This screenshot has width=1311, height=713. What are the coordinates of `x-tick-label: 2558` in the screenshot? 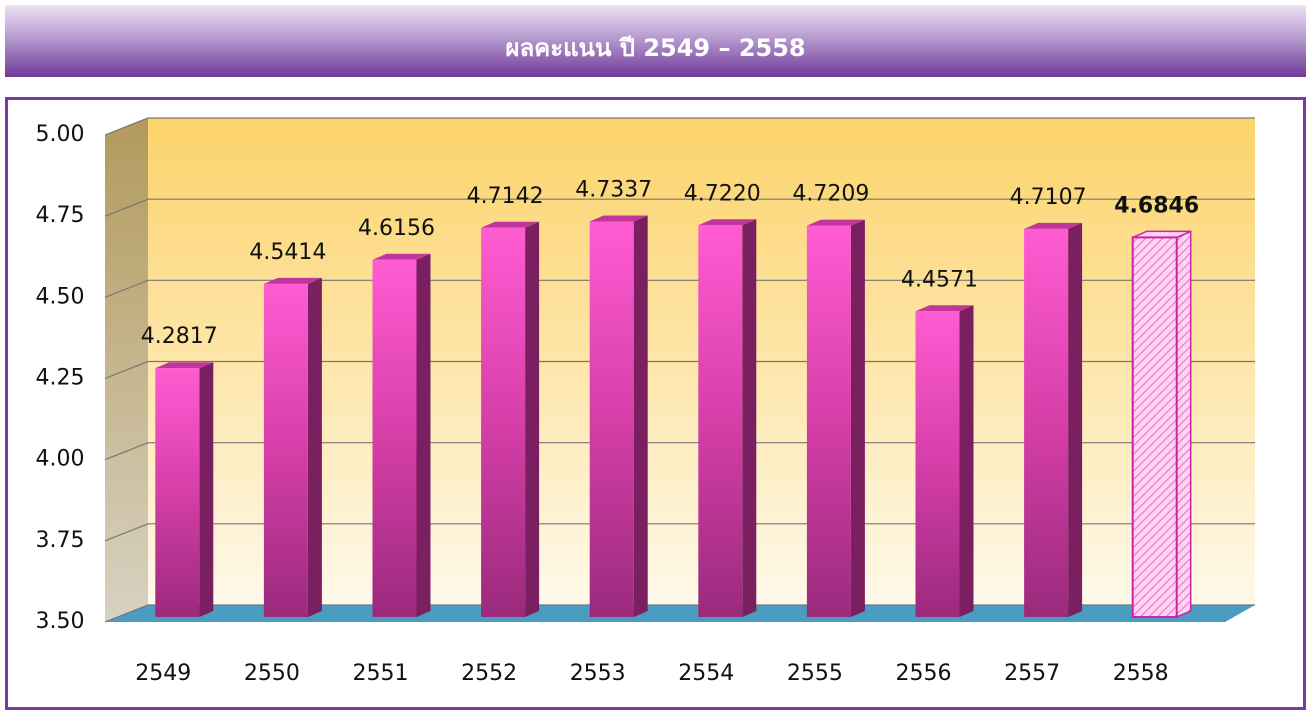 It's located at (1141, 673).